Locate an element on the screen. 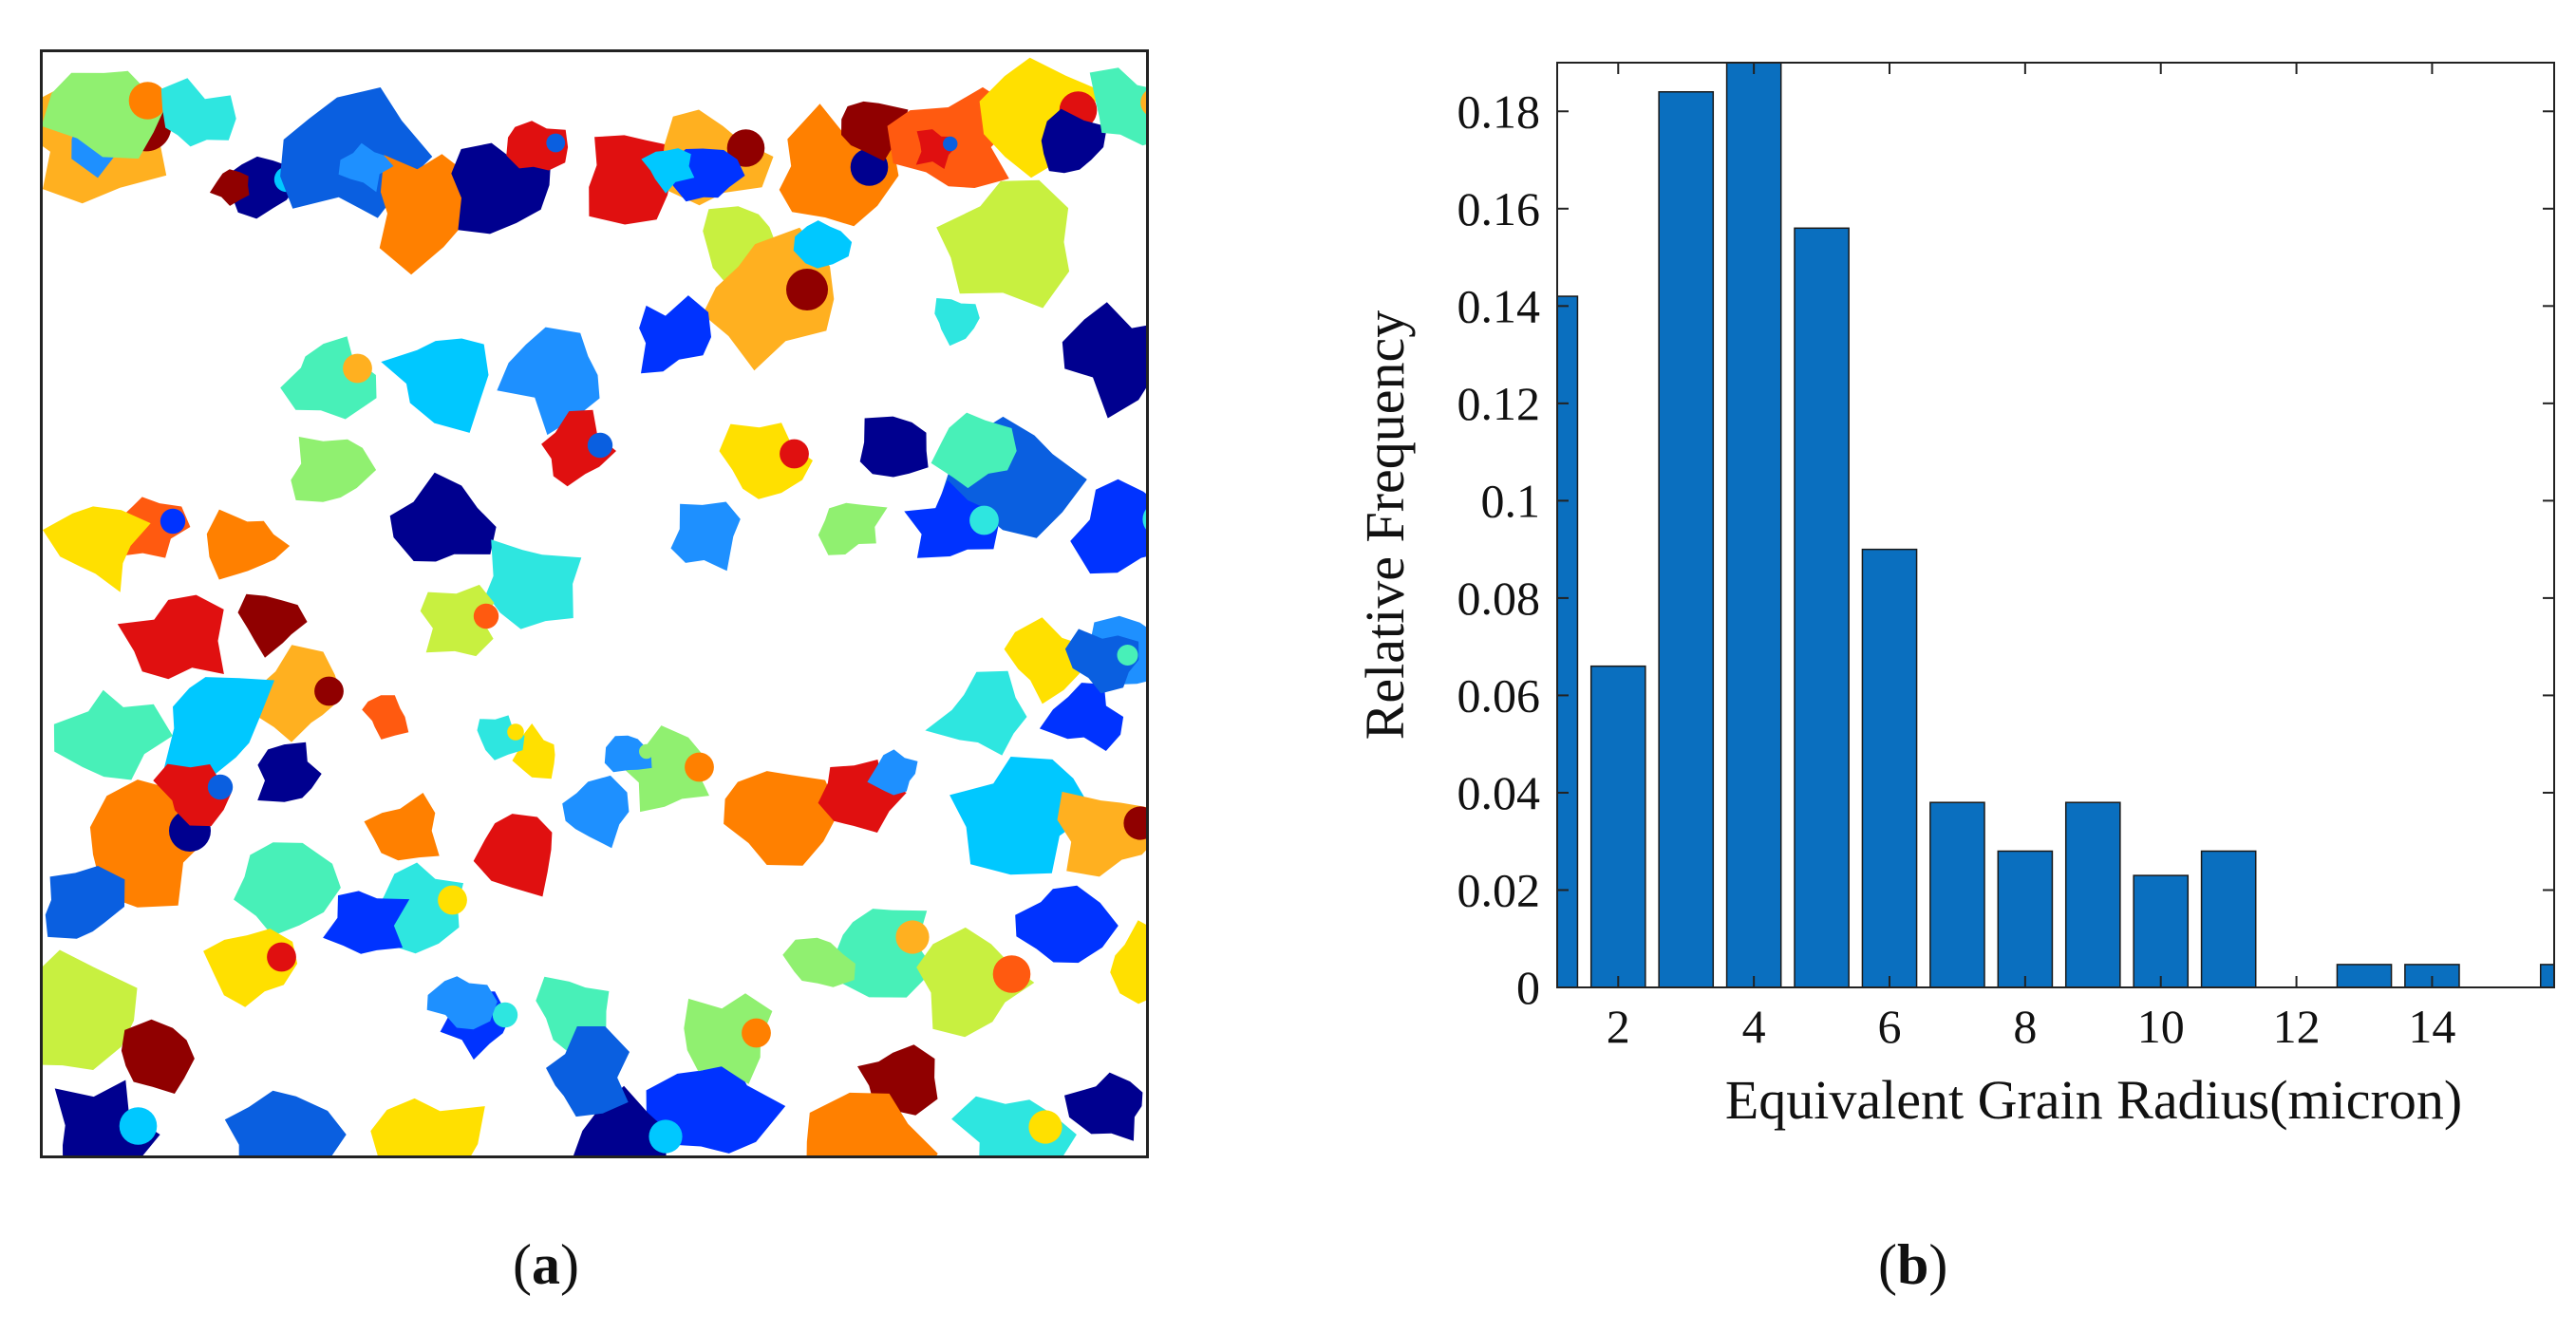  y-tick-label: 0.1 is located at coordinates (1511, 500).